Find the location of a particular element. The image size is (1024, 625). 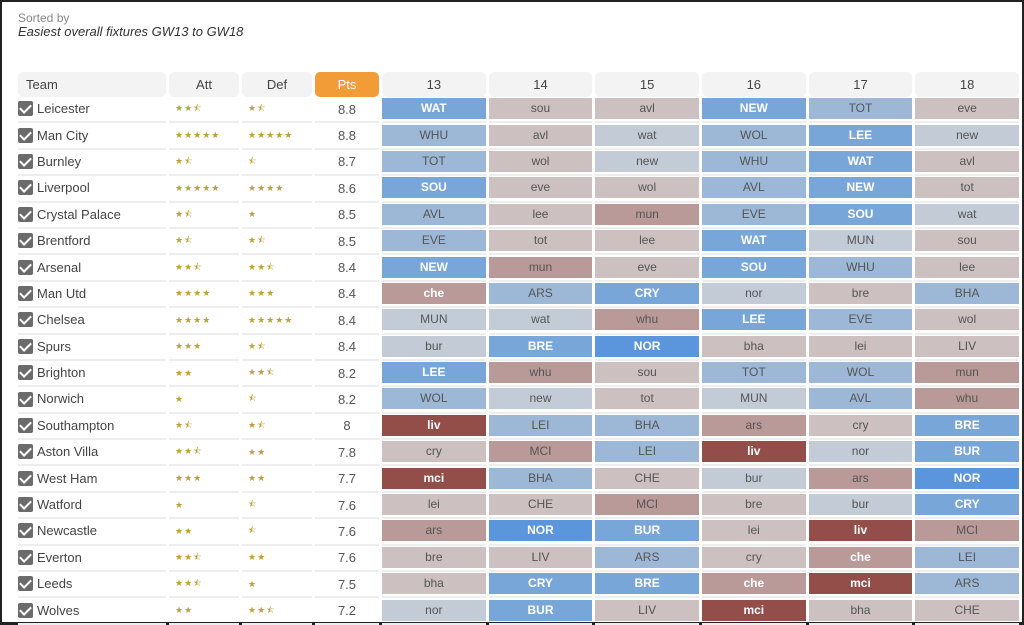

column-header-gw15: 15 is located at coordinates (647, 84).